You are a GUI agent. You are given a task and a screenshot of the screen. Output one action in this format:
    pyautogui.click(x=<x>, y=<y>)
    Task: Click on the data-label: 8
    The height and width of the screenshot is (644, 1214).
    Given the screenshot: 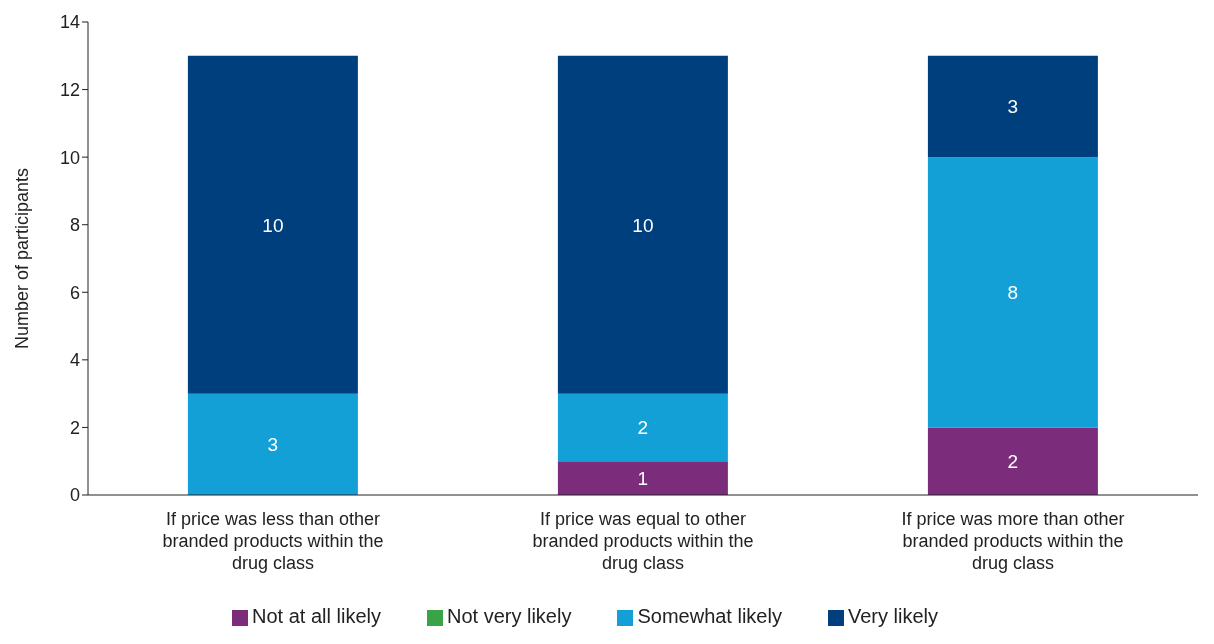 What is the action you would take?
    pyautogui.click(x=1013, y=293)
    